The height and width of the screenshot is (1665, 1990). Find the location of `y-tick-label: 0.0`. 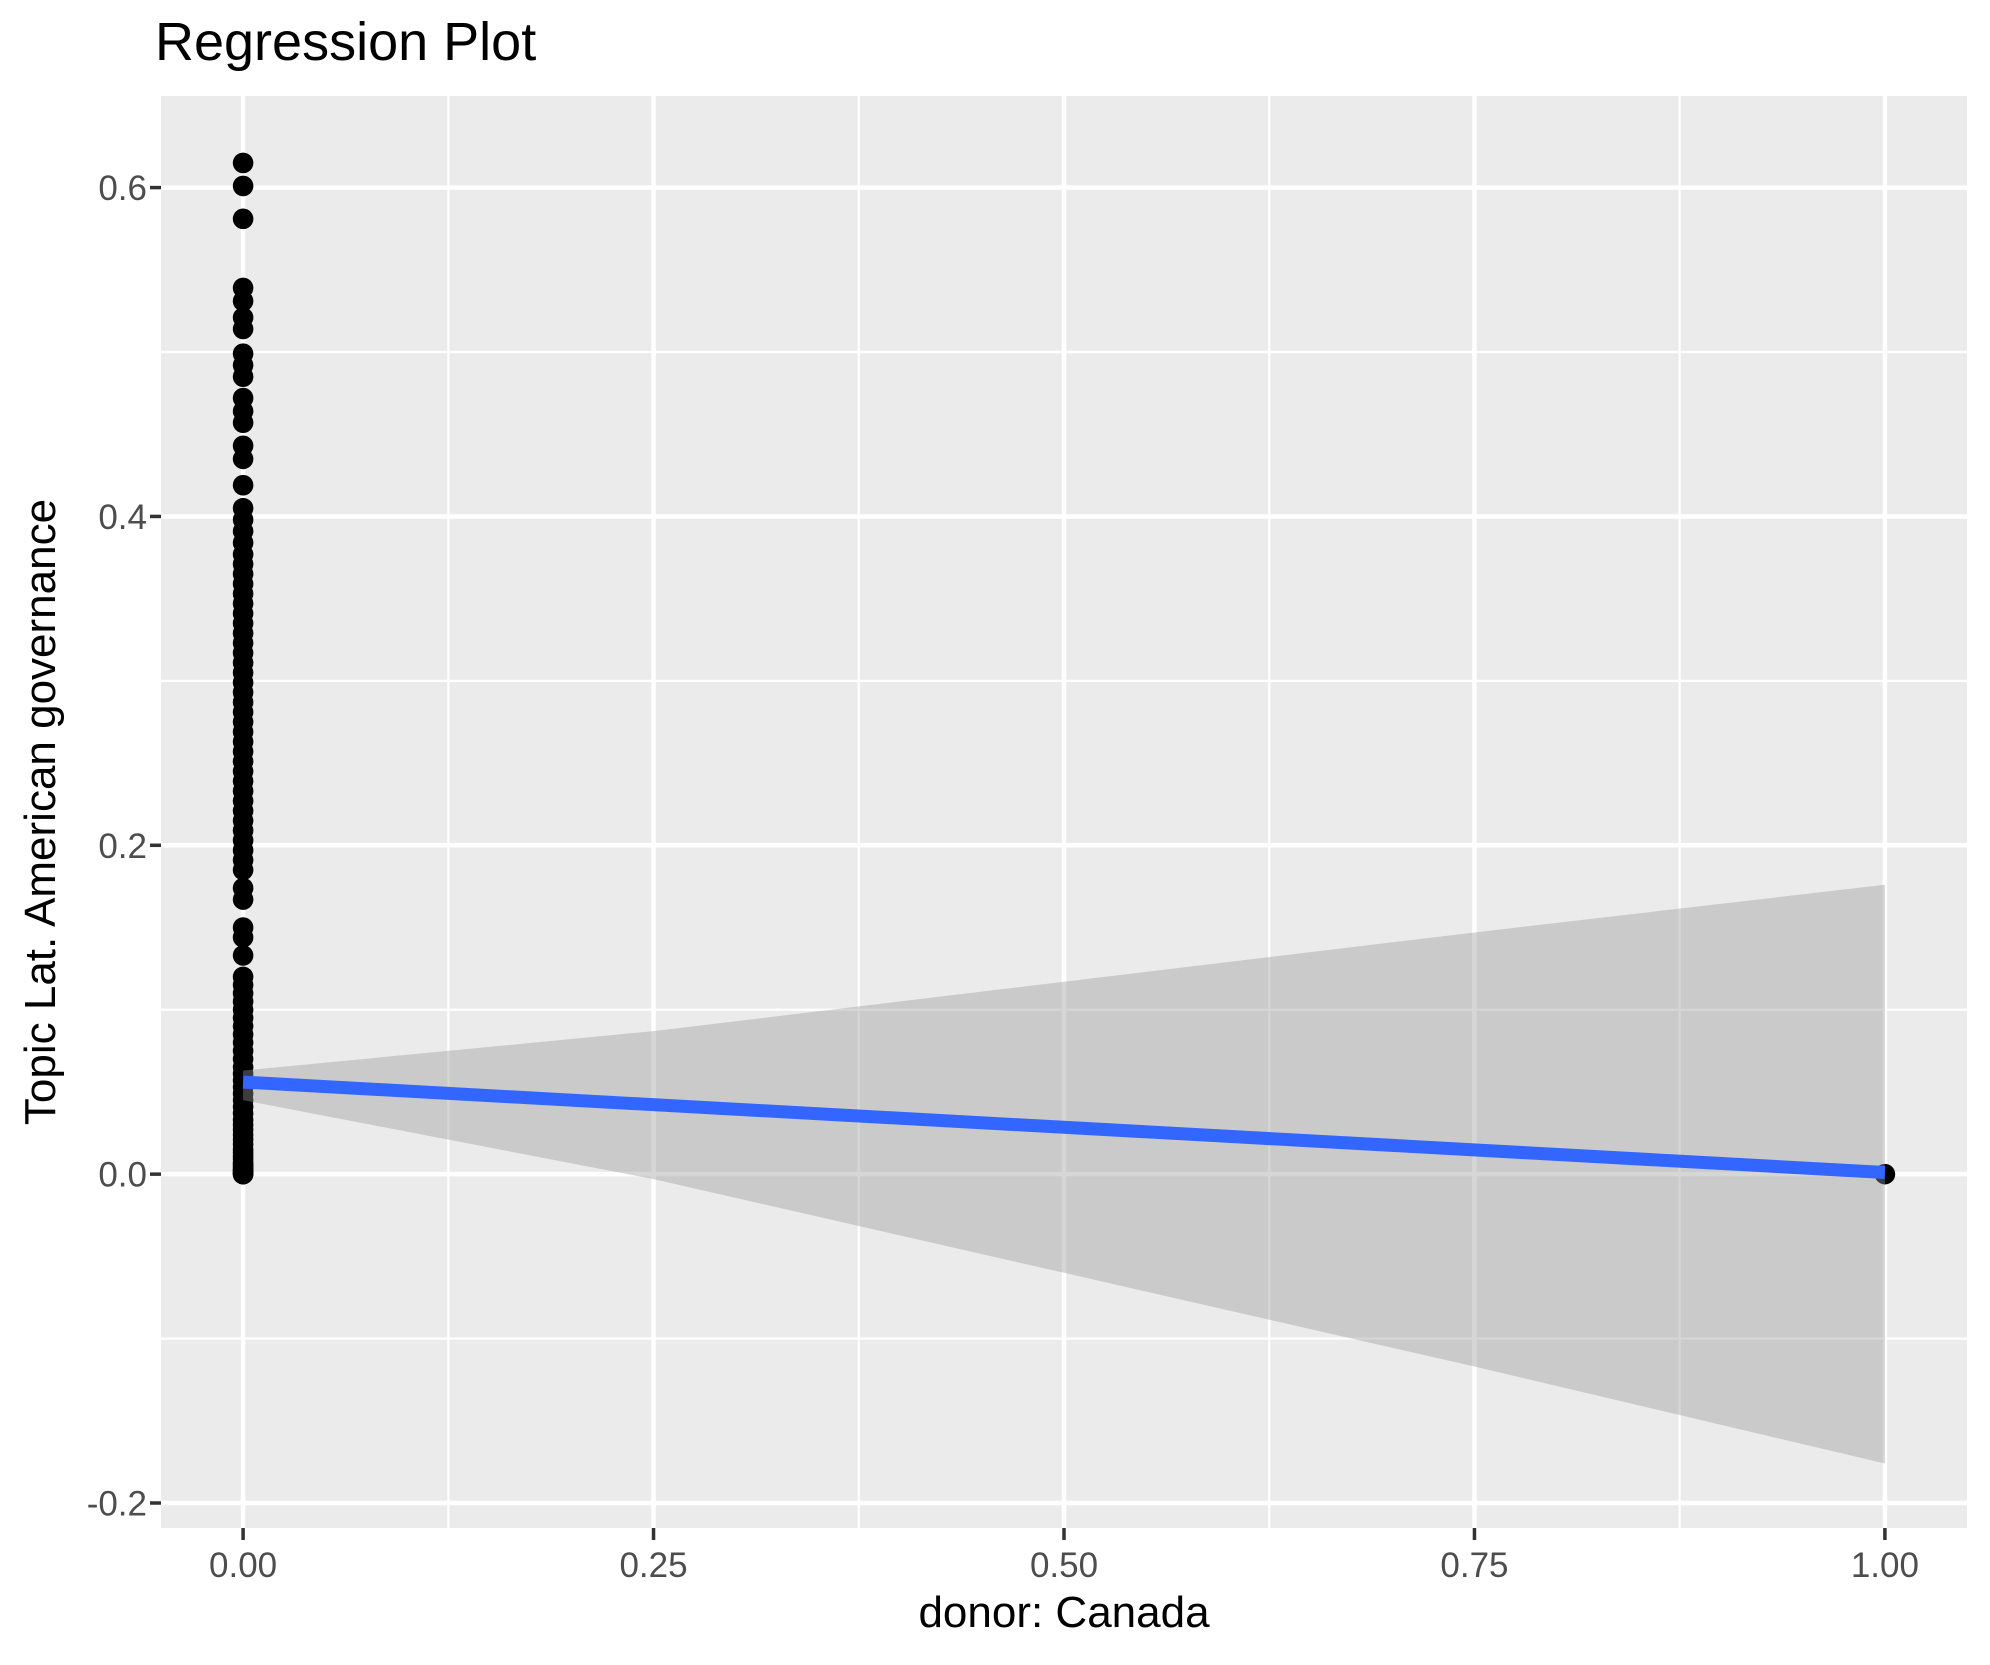

y-tick-label: 0.0 is located at coordinates (122, 1175).